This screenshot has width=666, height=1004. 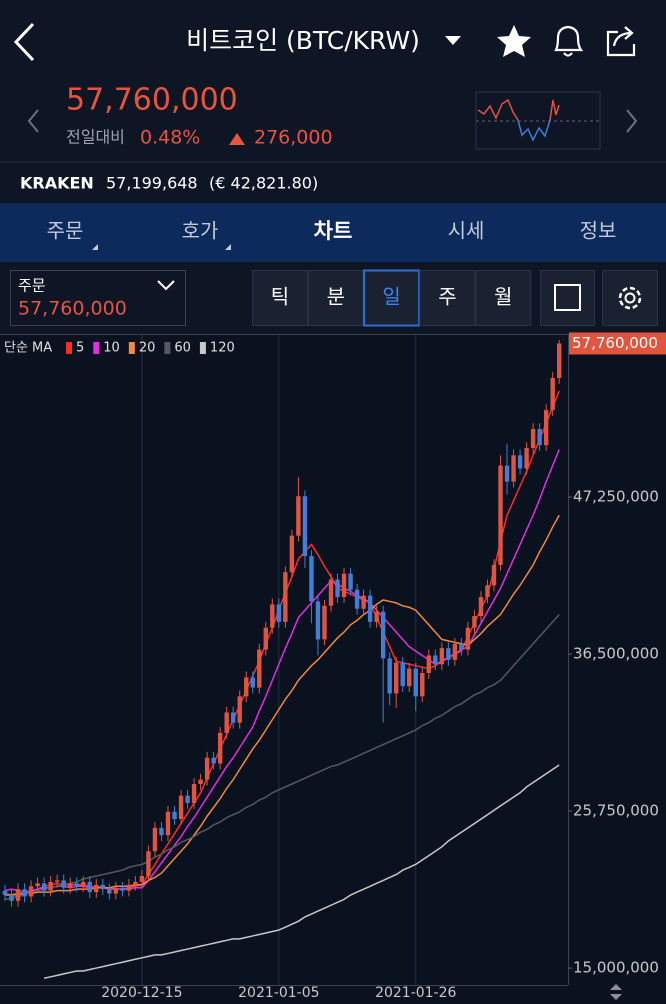 I want to click on legend-label: 5, so click(x=80, y=348).